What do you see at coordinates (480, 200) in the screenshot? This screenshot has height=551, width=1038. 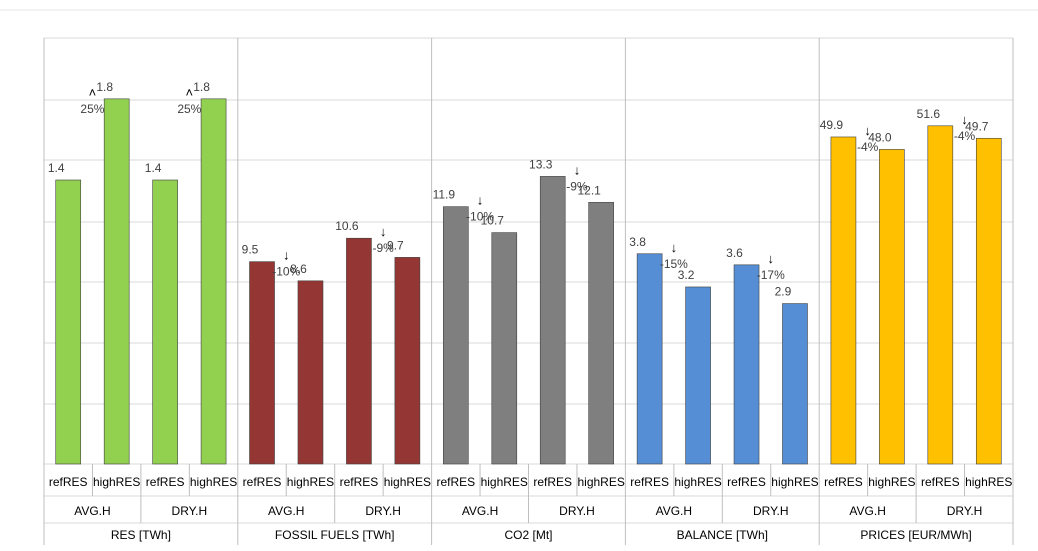 I see `change-arrow-2-0: ↓` at bounding box center [480, 200].